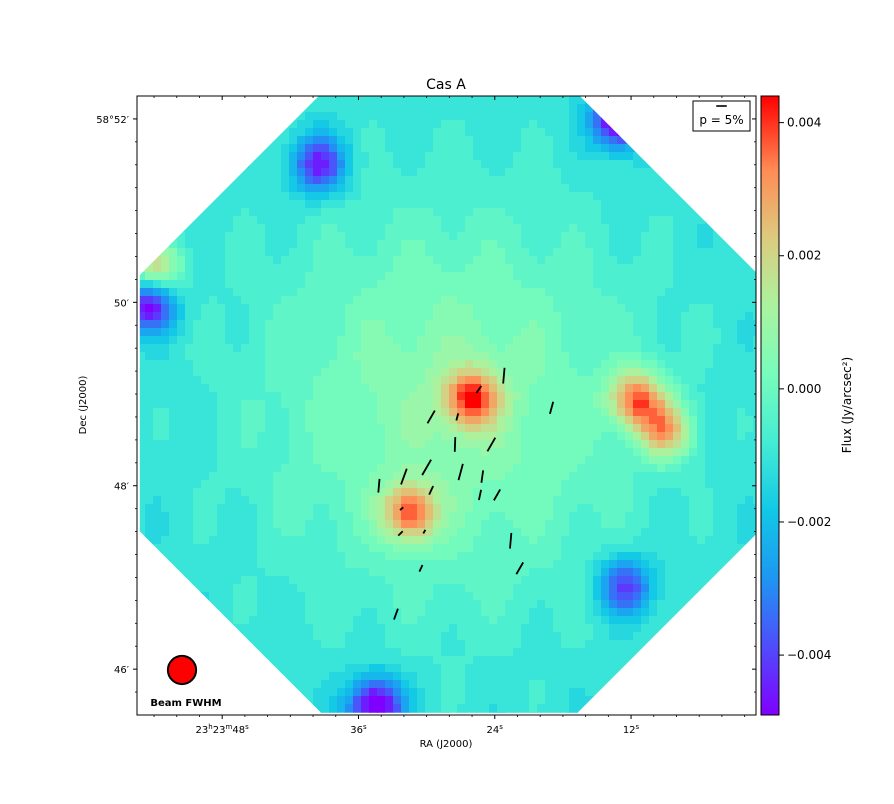 Image resolution: width=894 pixels, height=804 pixels. I want to click on y-tick-label: 46′, so click(122, 670).